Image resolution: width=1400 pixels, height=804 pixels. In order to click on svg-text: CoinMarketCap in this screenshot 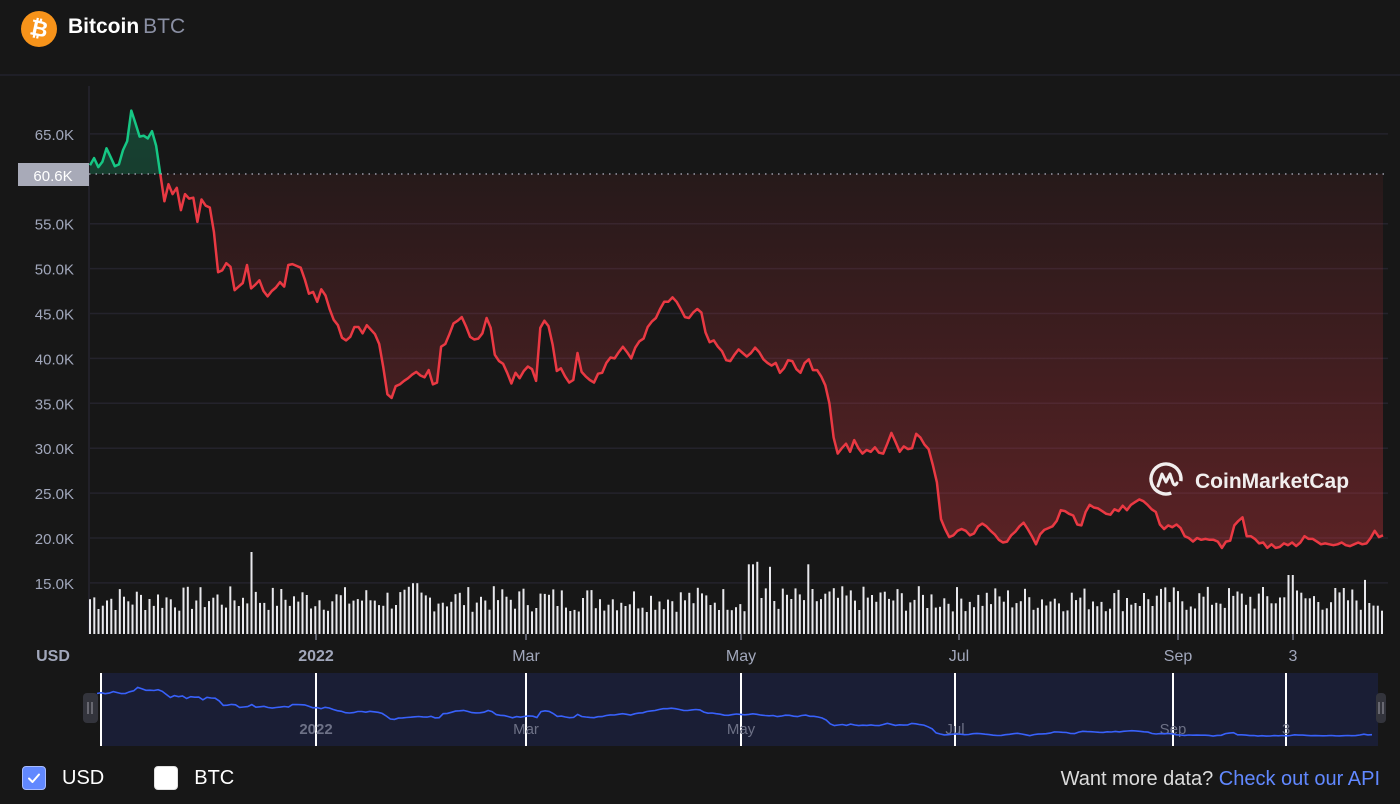, I will do `click(1272, 481)`.